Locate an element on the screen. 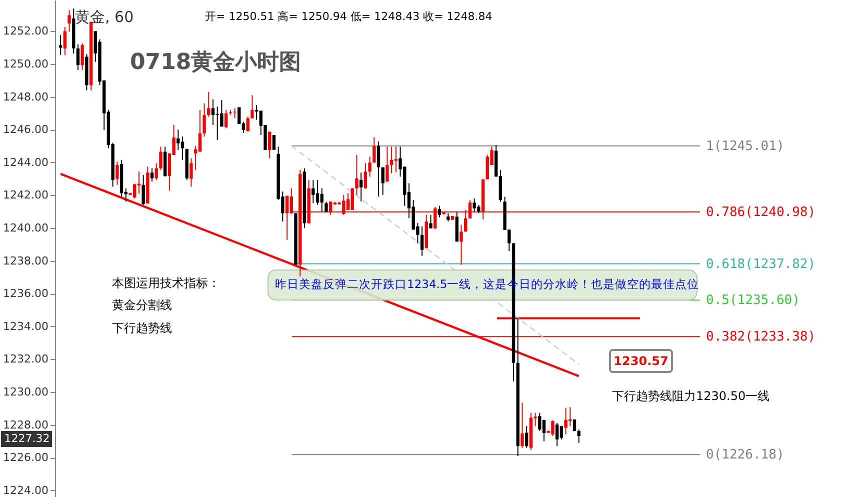 The image size is (860, 497). text: 1227.32 is located at coordinates (27, 438).